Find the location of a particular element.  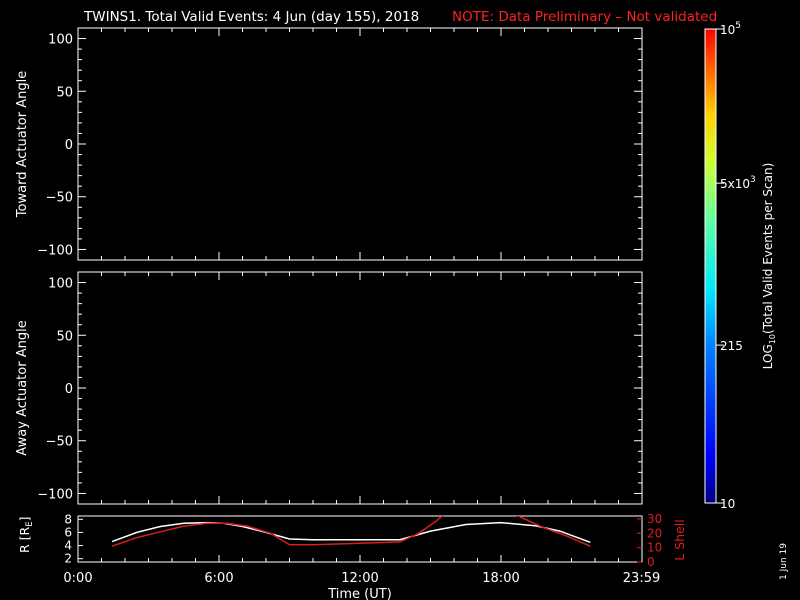

colorbar-tick-label: 105 is located at coordinates (730, 29).